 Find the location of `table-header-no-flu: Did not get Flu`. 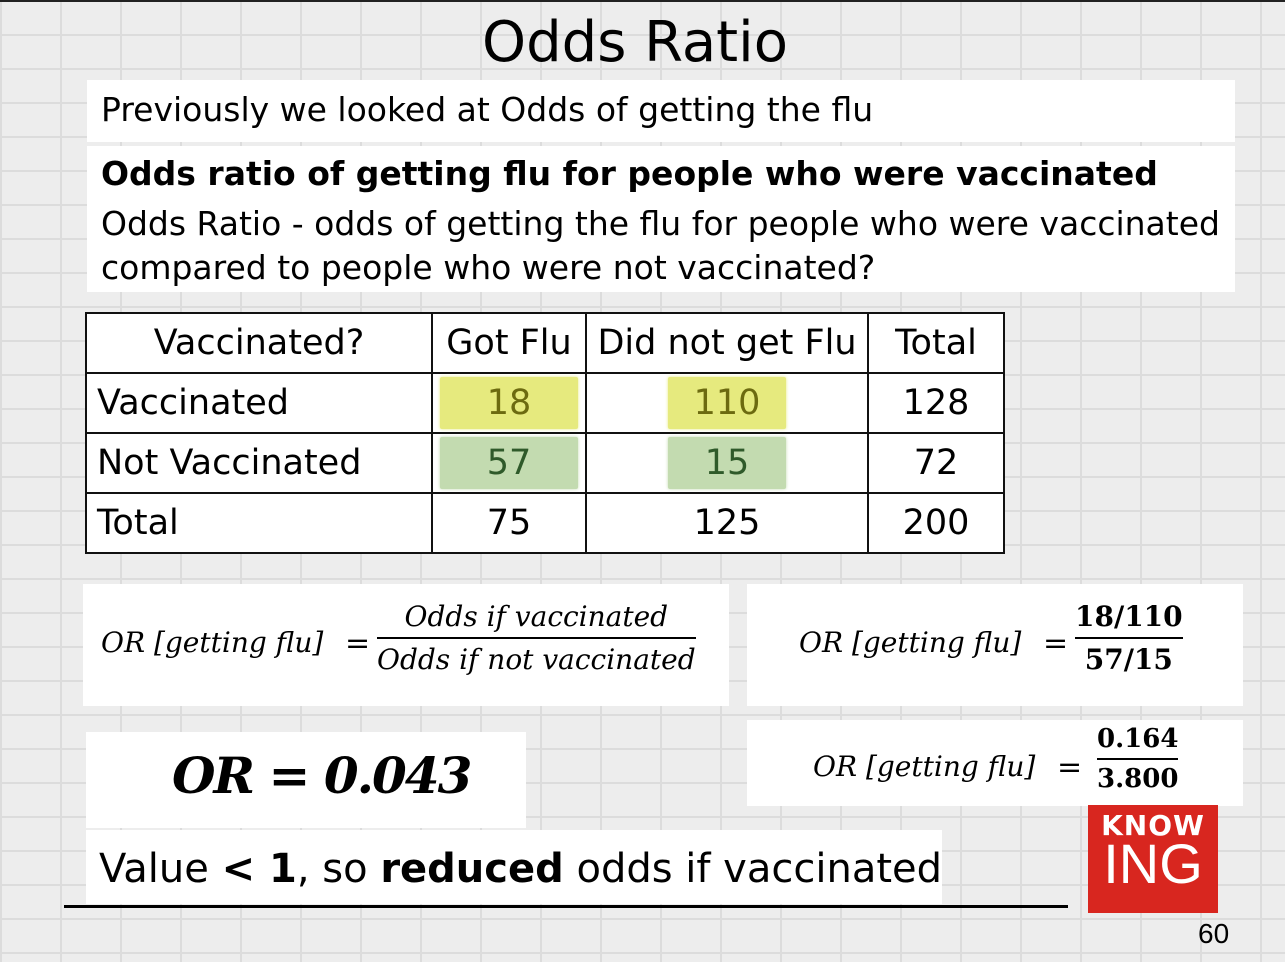

table-header-no-flu: Did not get Flu is located at coordinates (727, 343).